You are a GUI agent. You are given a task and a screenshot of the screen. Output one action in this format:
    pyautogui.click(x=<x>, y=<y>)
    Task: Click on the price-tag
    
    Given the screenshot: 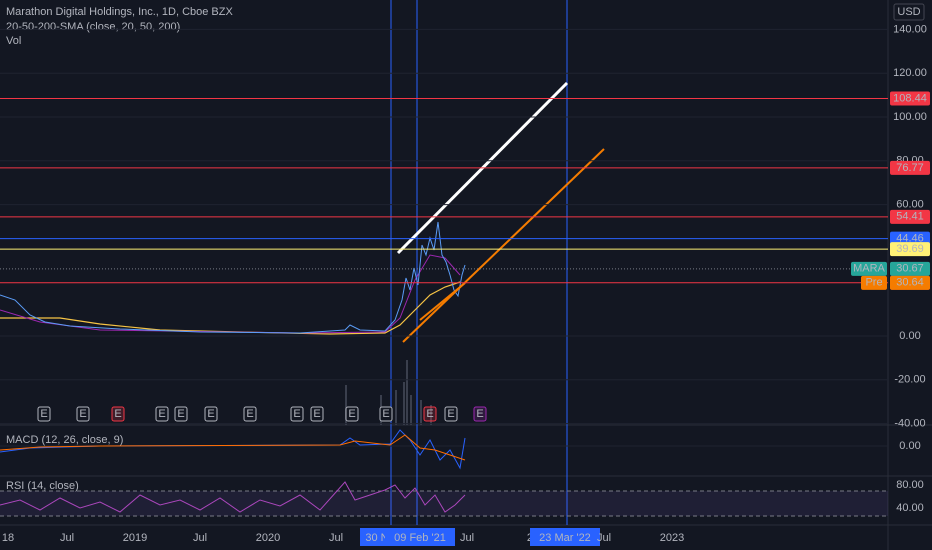 What is the action you would take?
    pyautogui.click(x=910, y=268)
    